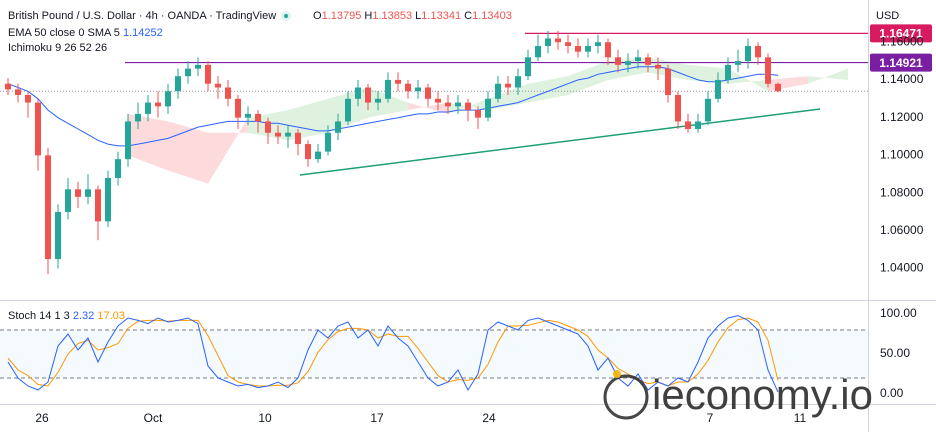 Image resolution: width=936 pixels, height=432 pixels. I want to click on ohlc-value: 1.13403, so click(492, 16).